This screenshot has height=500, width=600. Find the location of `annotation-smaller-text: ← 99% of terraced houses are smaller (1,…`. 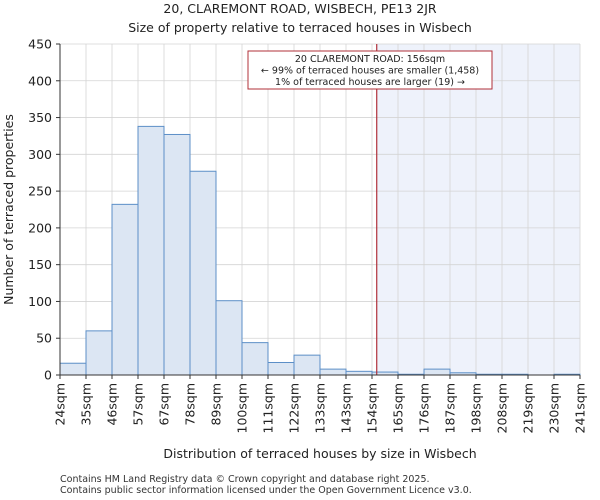

annotation-smaller-text: ← 99% of terraced houses are smaller (1,… is located at coordinates (370, 71).